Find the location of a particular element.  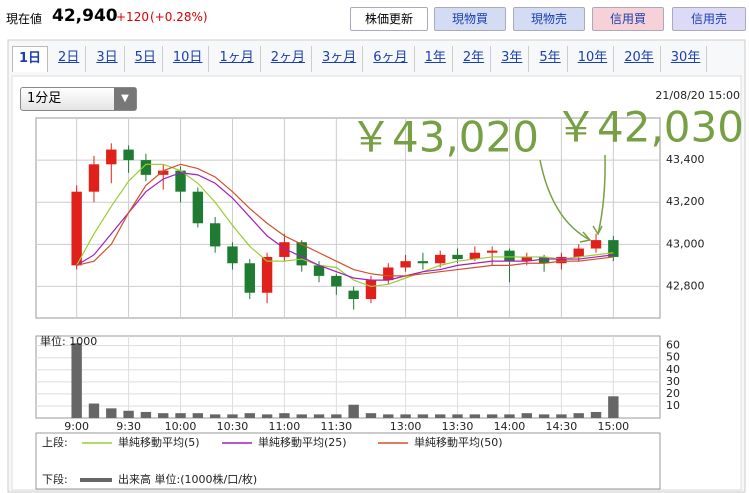

x-tick-label: 10:00 is located at coordinates (181, 426).